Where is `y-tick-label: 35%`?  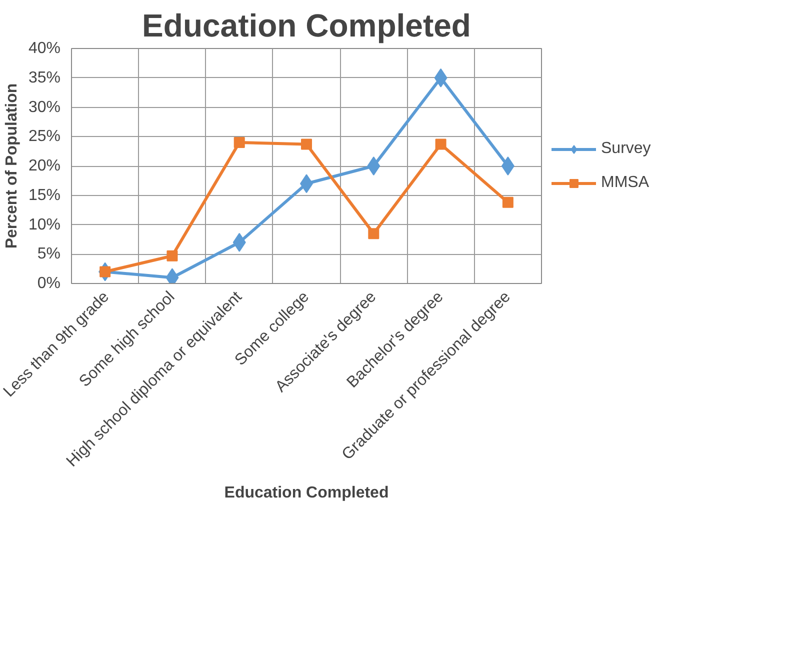 y-tick-label: 35% is located at coordinates (44, 77).